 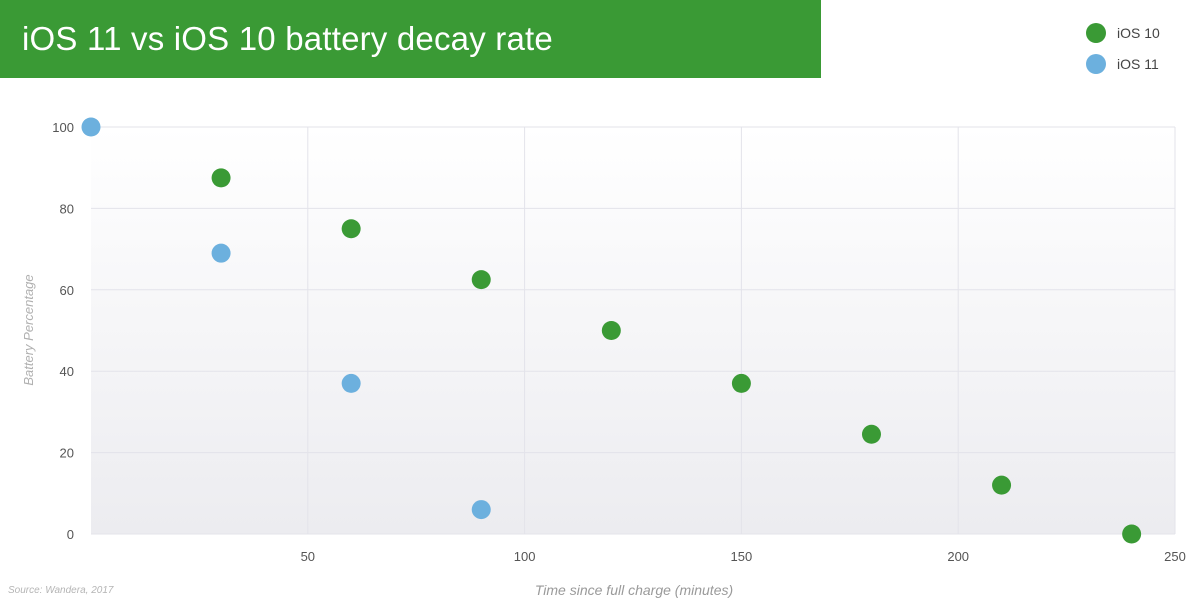 I want to click on x-tick-label: 50, so click(x=308, y=556).